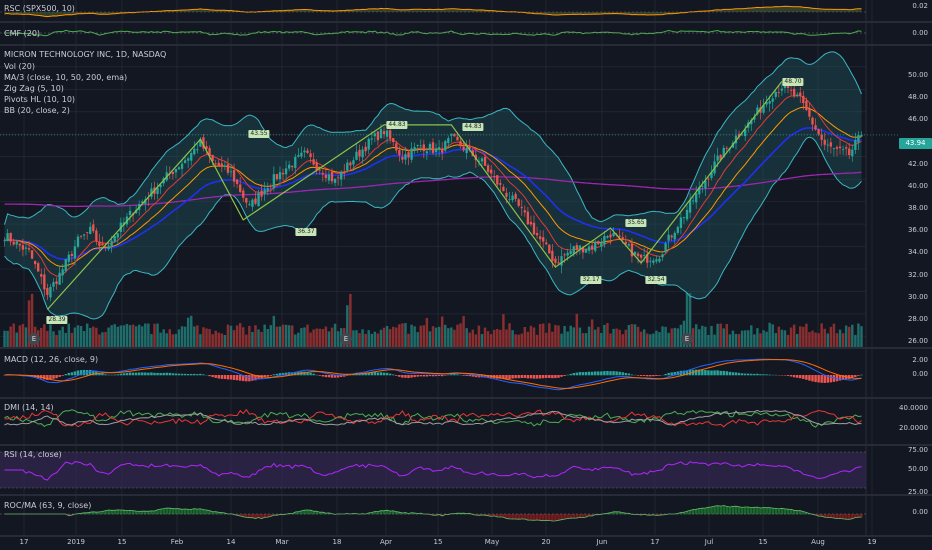 The image size is (932, 550). Describe the element at coordinates (33, 454) in the screenshot. I see `rsi-label: RSI (14, close)` at that location.